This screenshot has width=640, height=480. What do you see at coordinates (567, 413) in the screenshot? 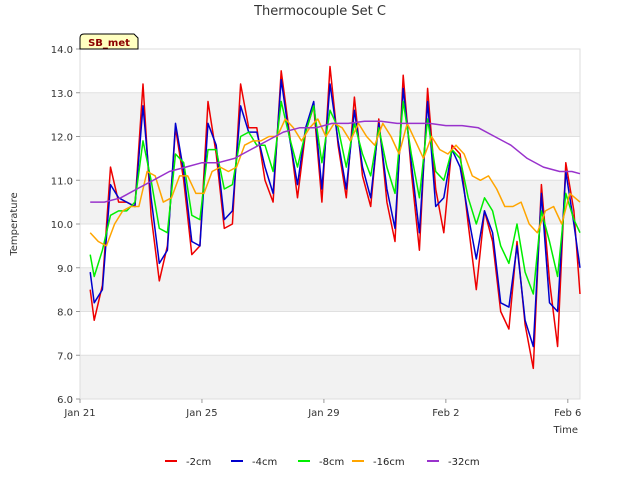
I see `x-tick-label: Feb 6` at bounding box center [567, 413].